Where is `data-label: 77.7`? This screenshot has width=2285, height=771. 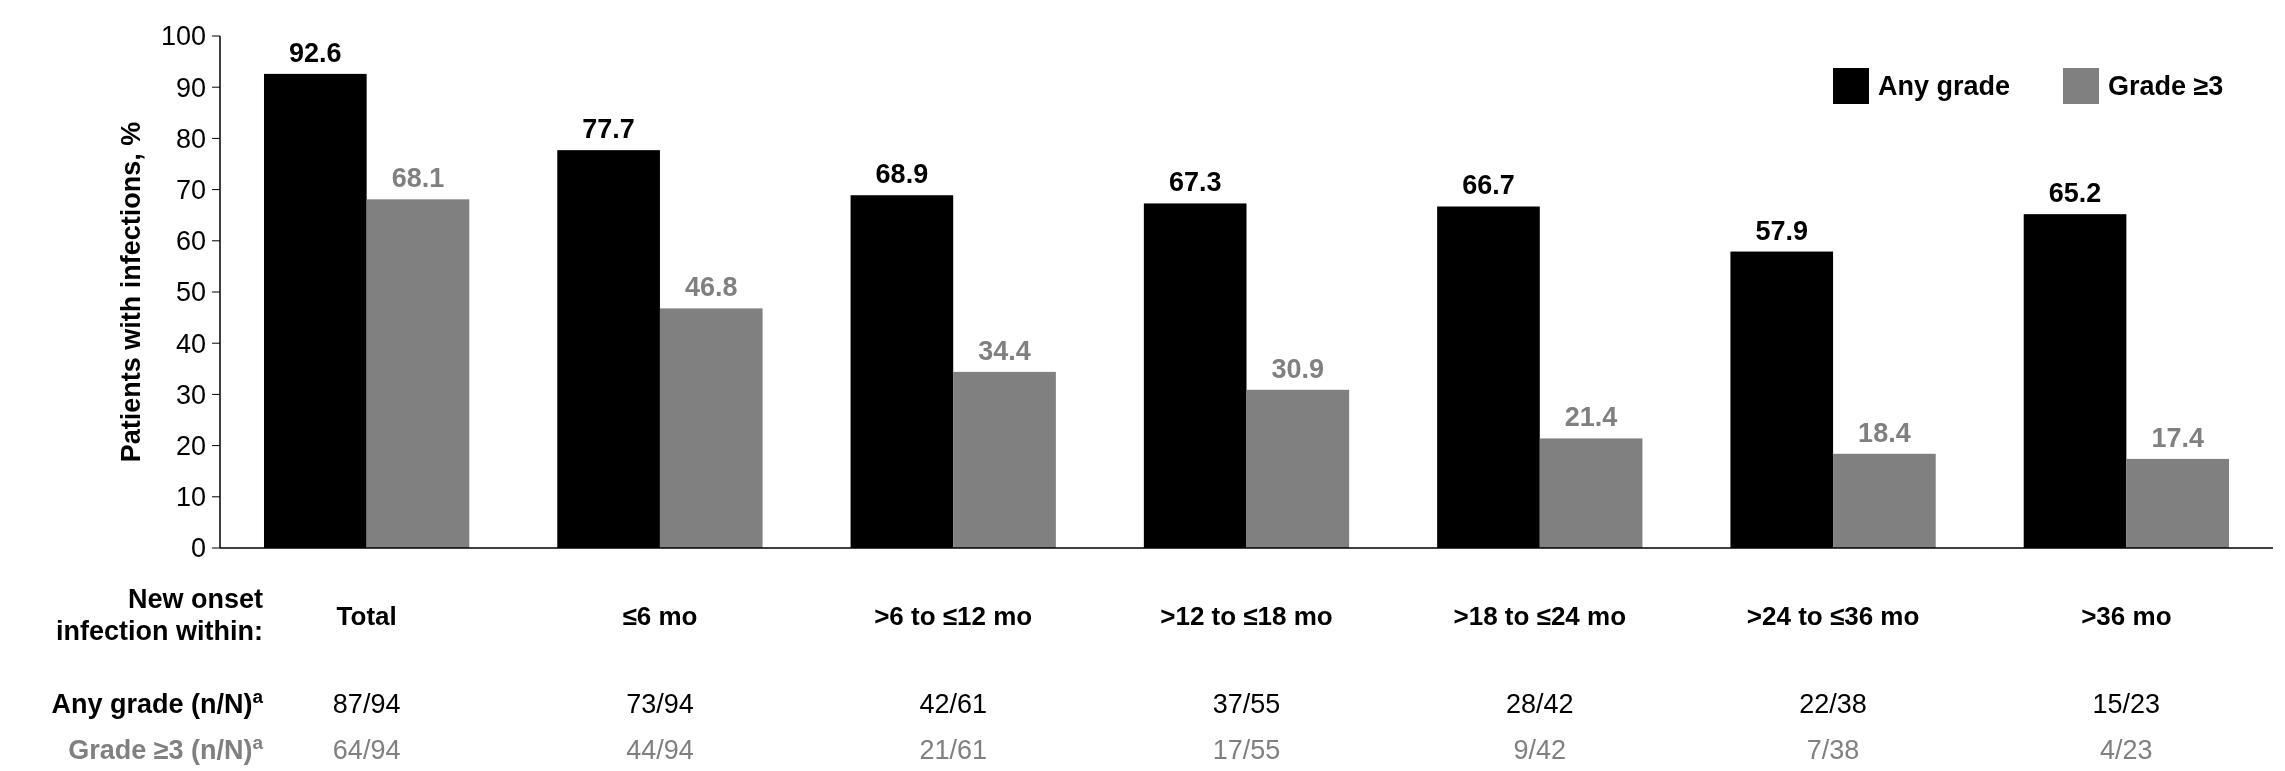 data-label: 77.7 is located at coordinates (608, 129).